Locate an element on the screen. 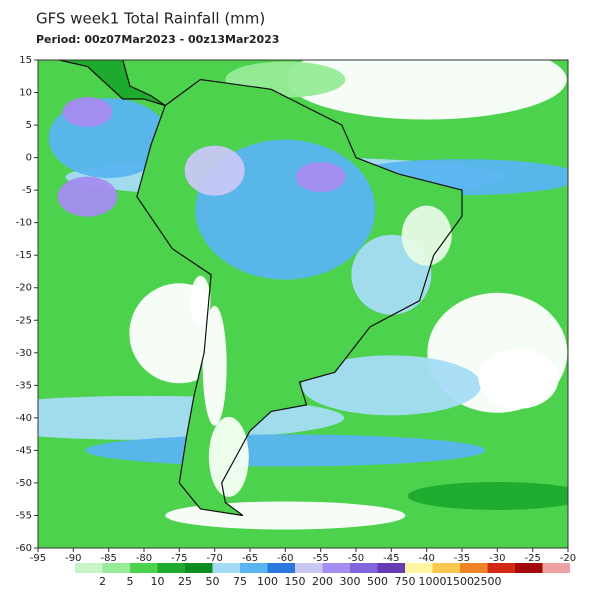 The height and width of the screenshot is (604, 600). colorbar-label: 300 is located at coordinates (350, 581).